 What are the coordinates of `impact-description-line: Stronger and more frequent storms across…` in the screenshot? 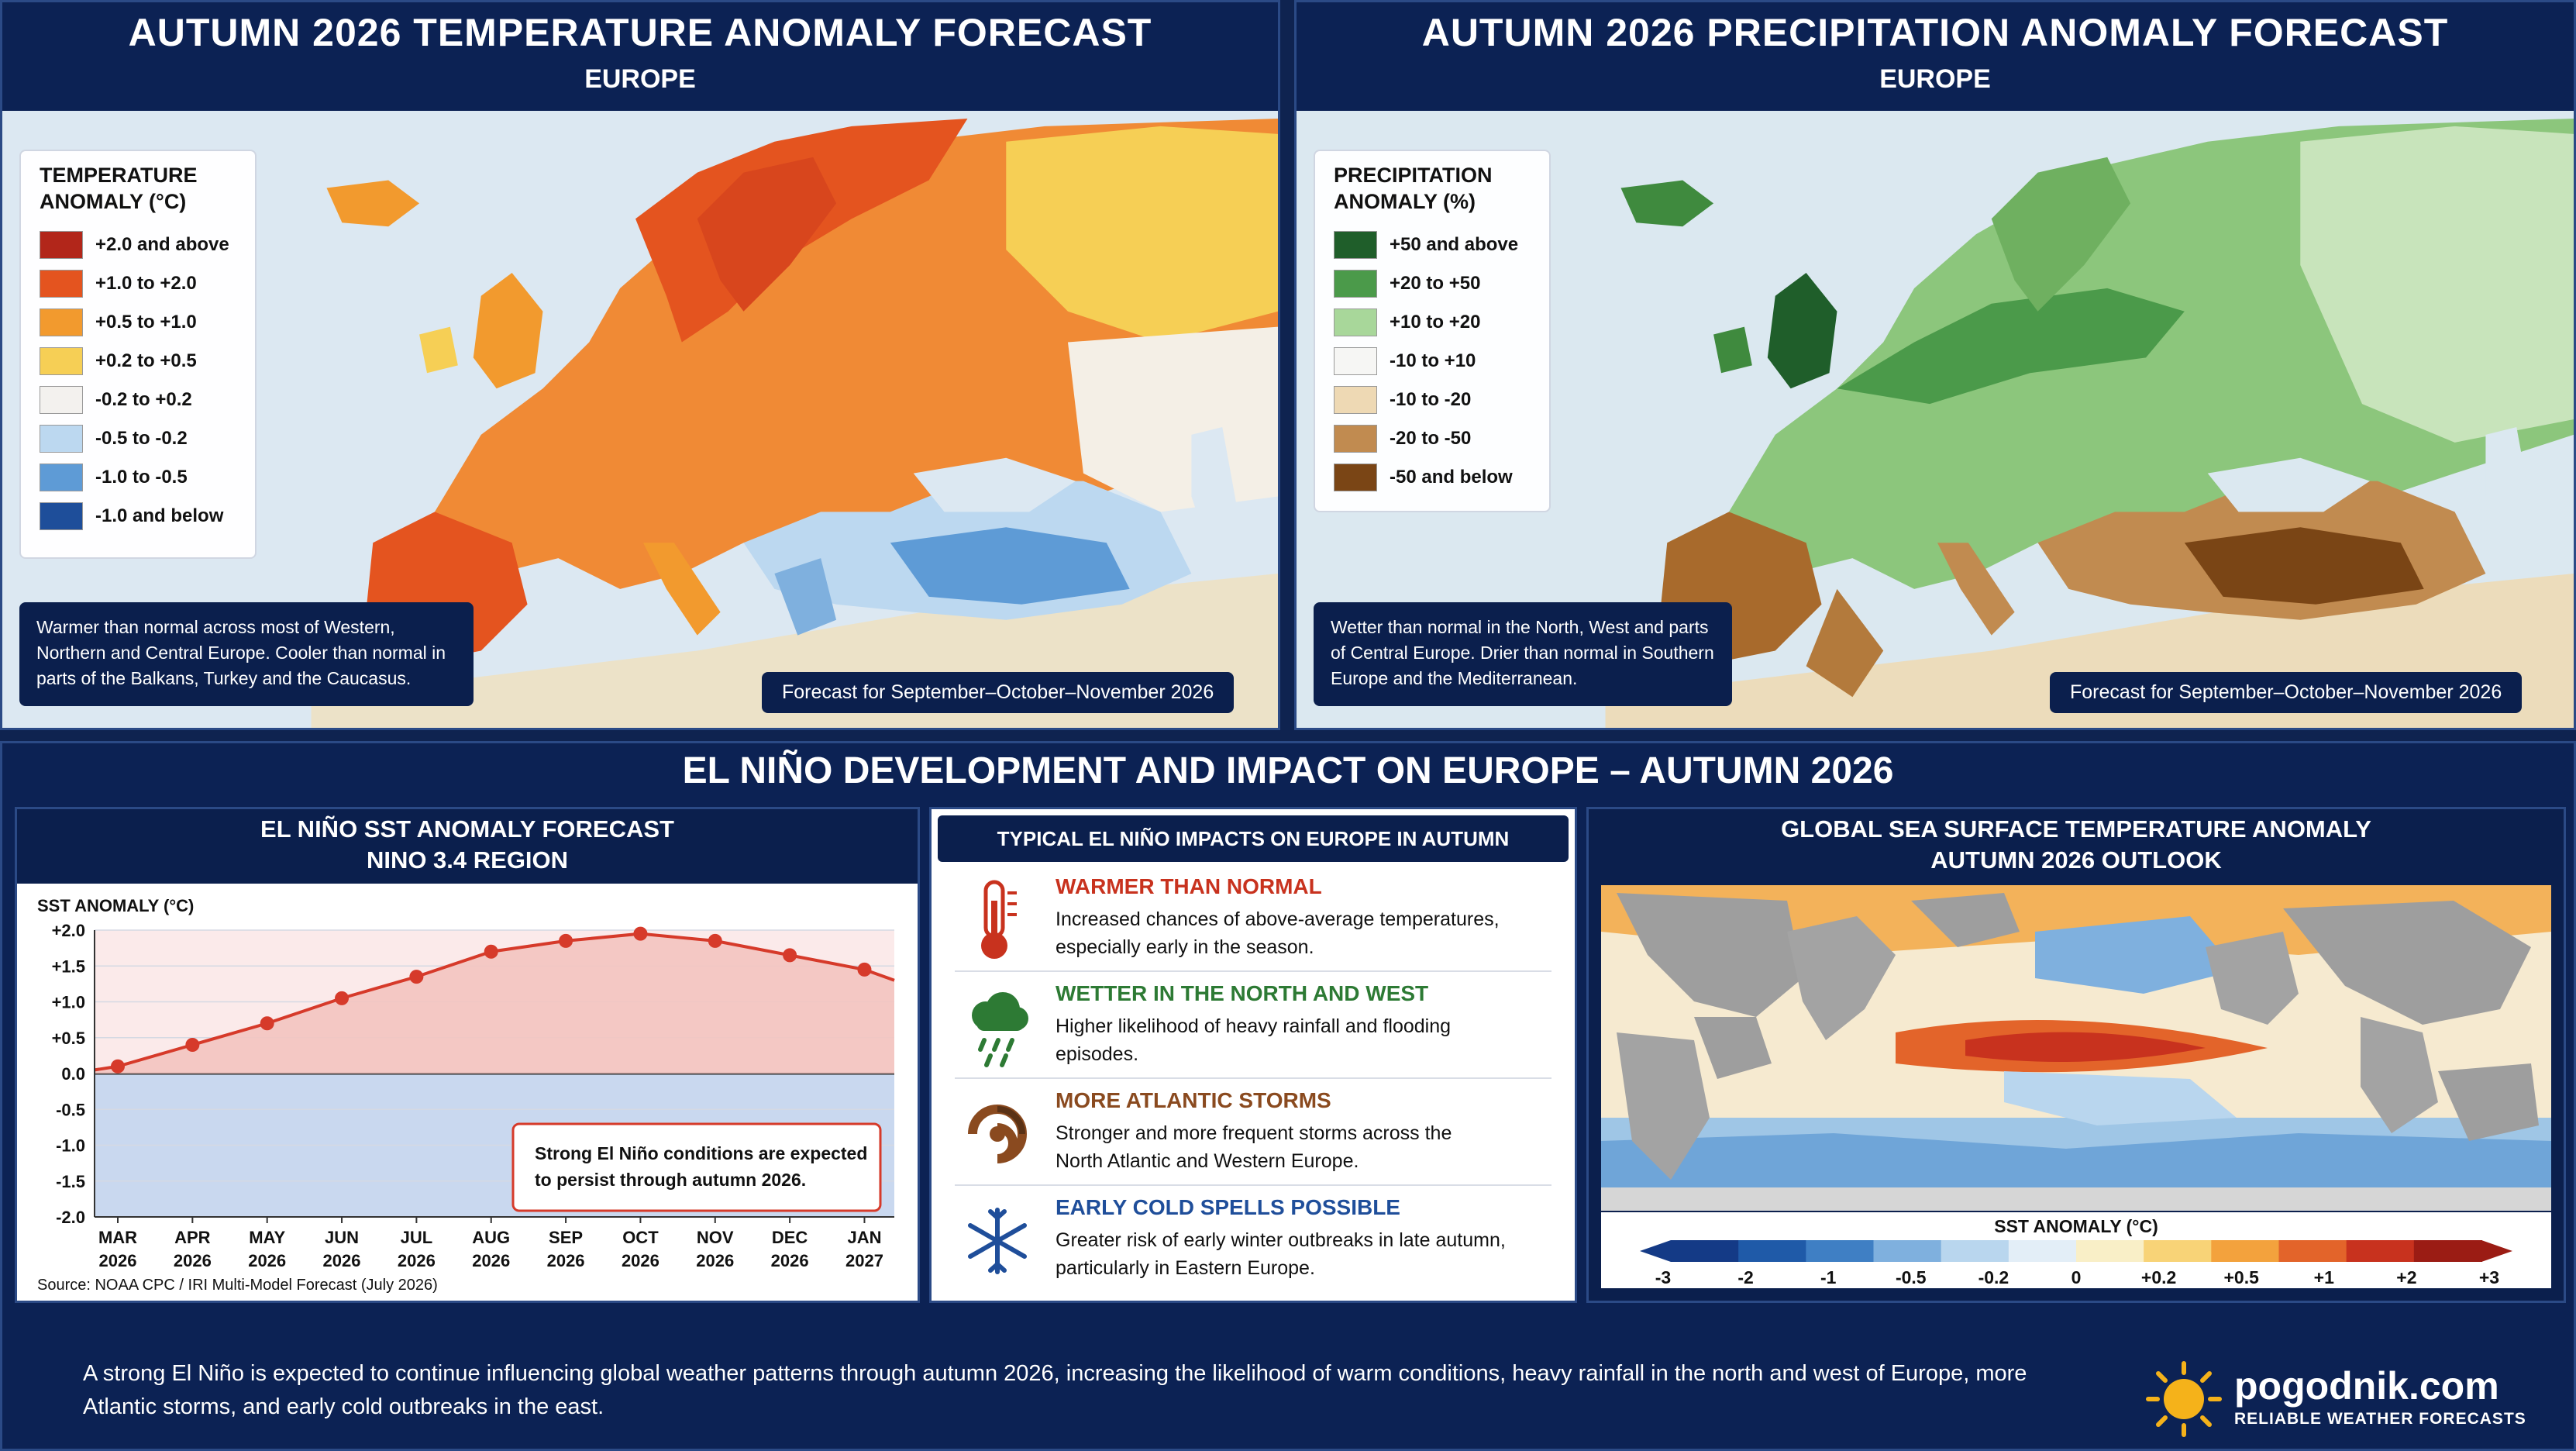 It's located at (1254, 1133).